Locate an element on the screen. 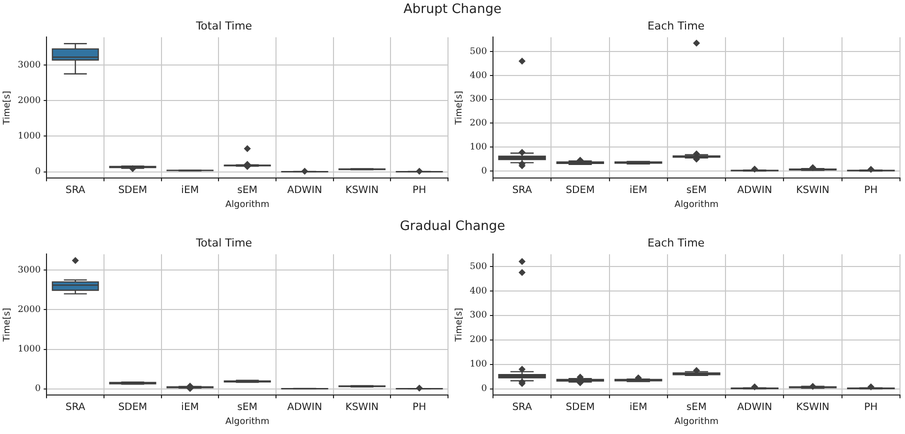 Image resolution: width=905 pixels, height=434 pixels. text: Gradual Change is located at coordinates (452, 226).